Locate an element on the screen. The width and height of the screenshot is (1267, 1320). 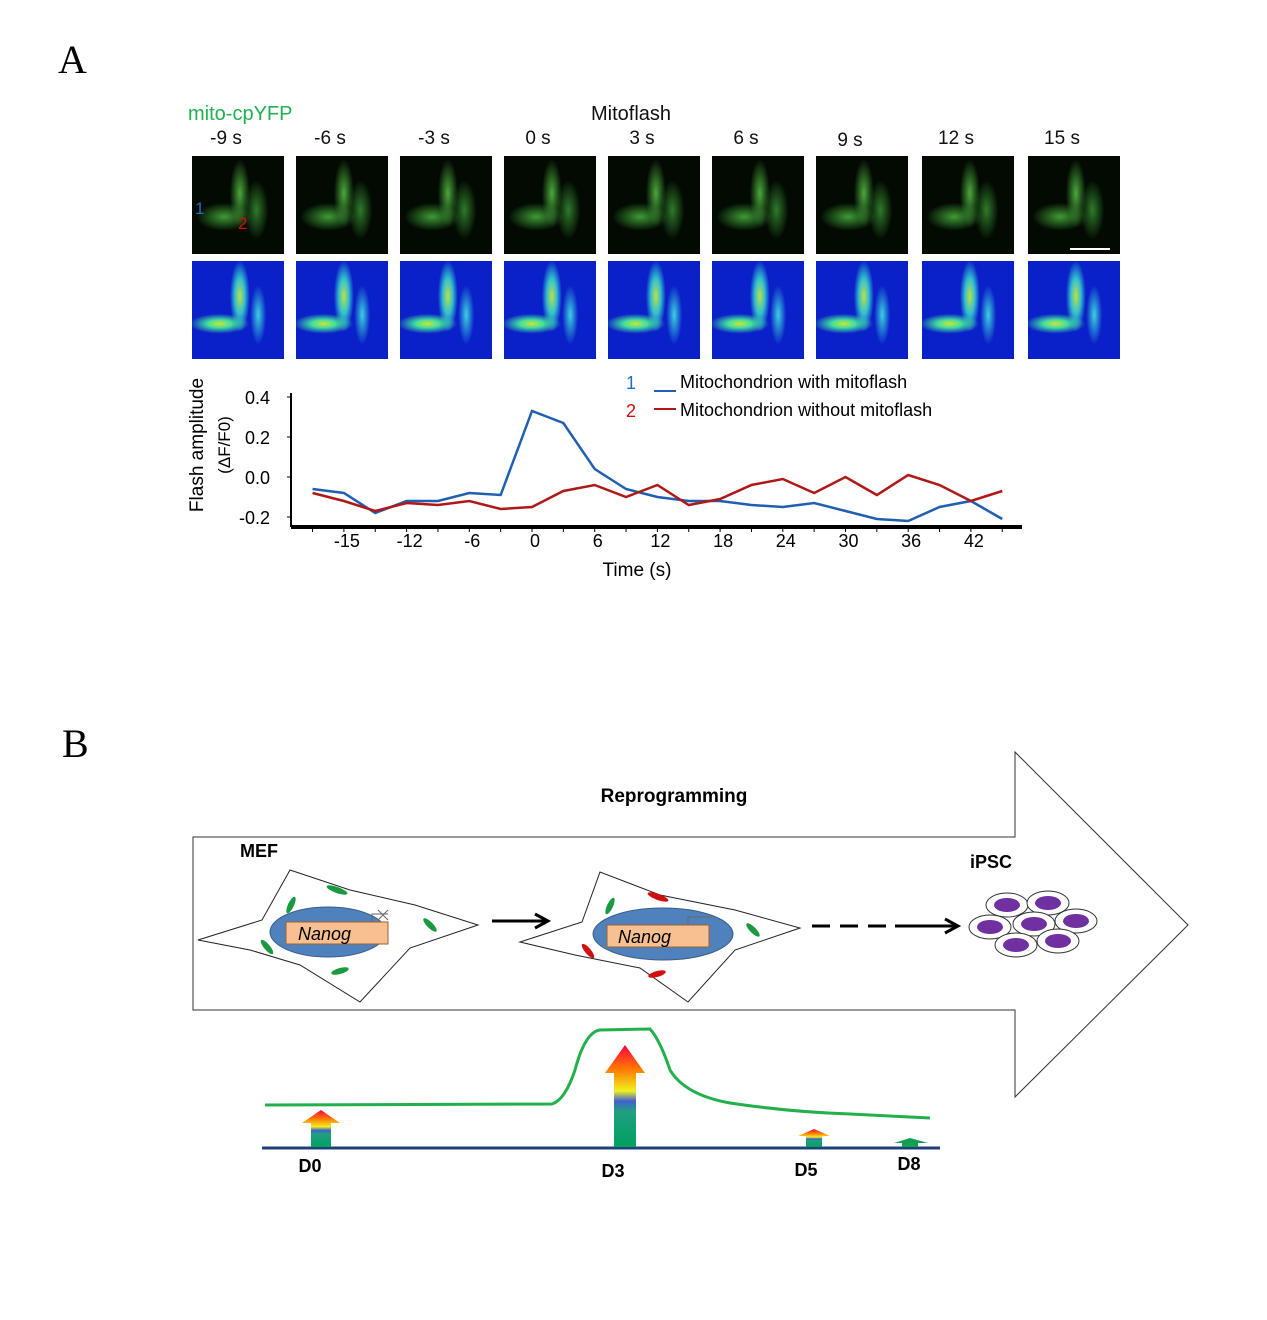
timepoint-label: -9 s is located at coordinates (226, 138).